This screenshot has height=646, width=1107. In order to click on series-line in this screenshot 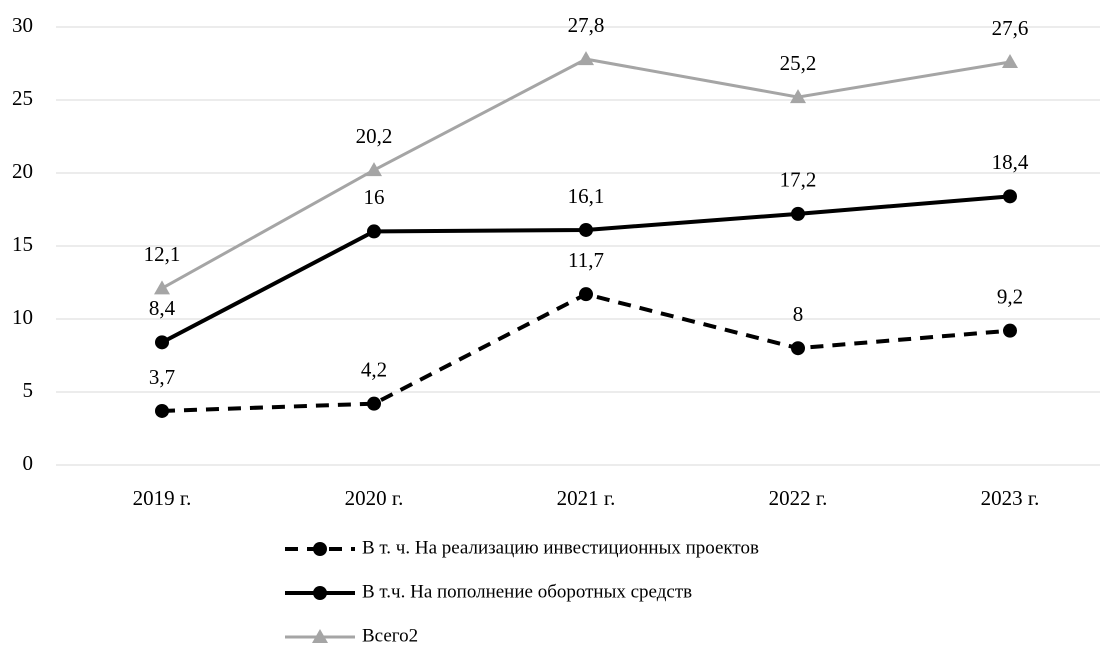, I will do `click(586, 352)`.